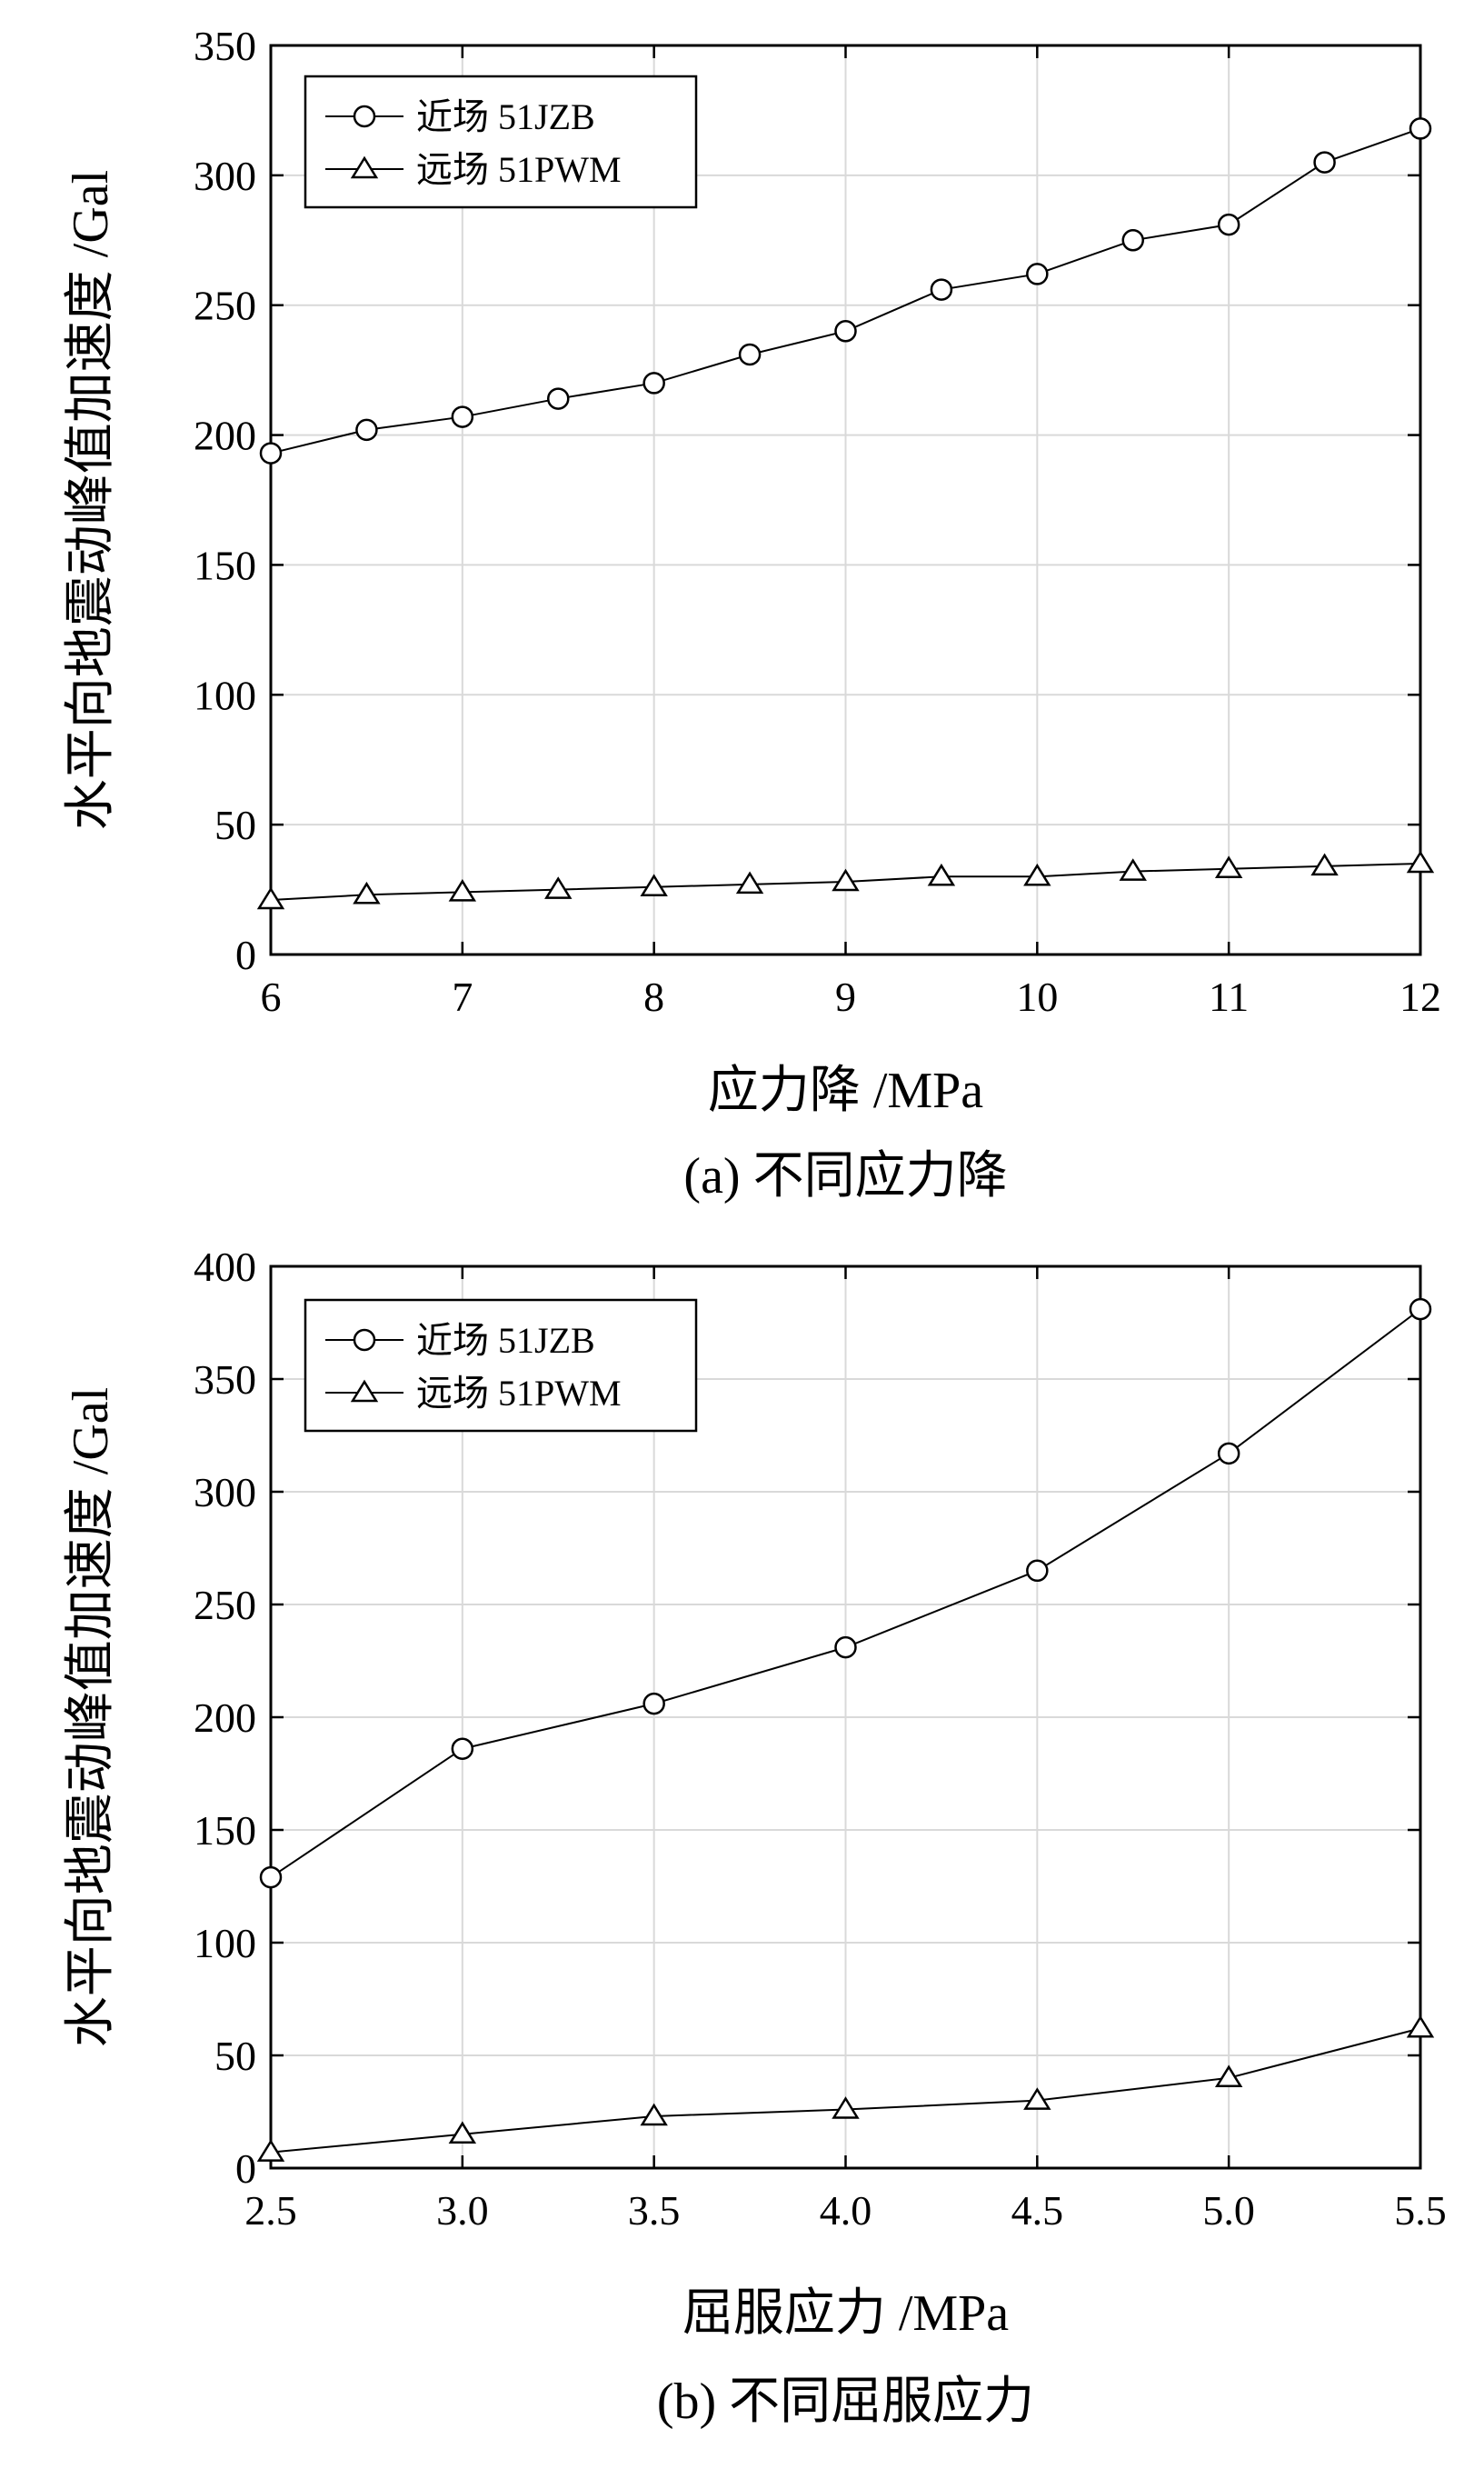  I want to click on series-near-field, so click(845, 291).